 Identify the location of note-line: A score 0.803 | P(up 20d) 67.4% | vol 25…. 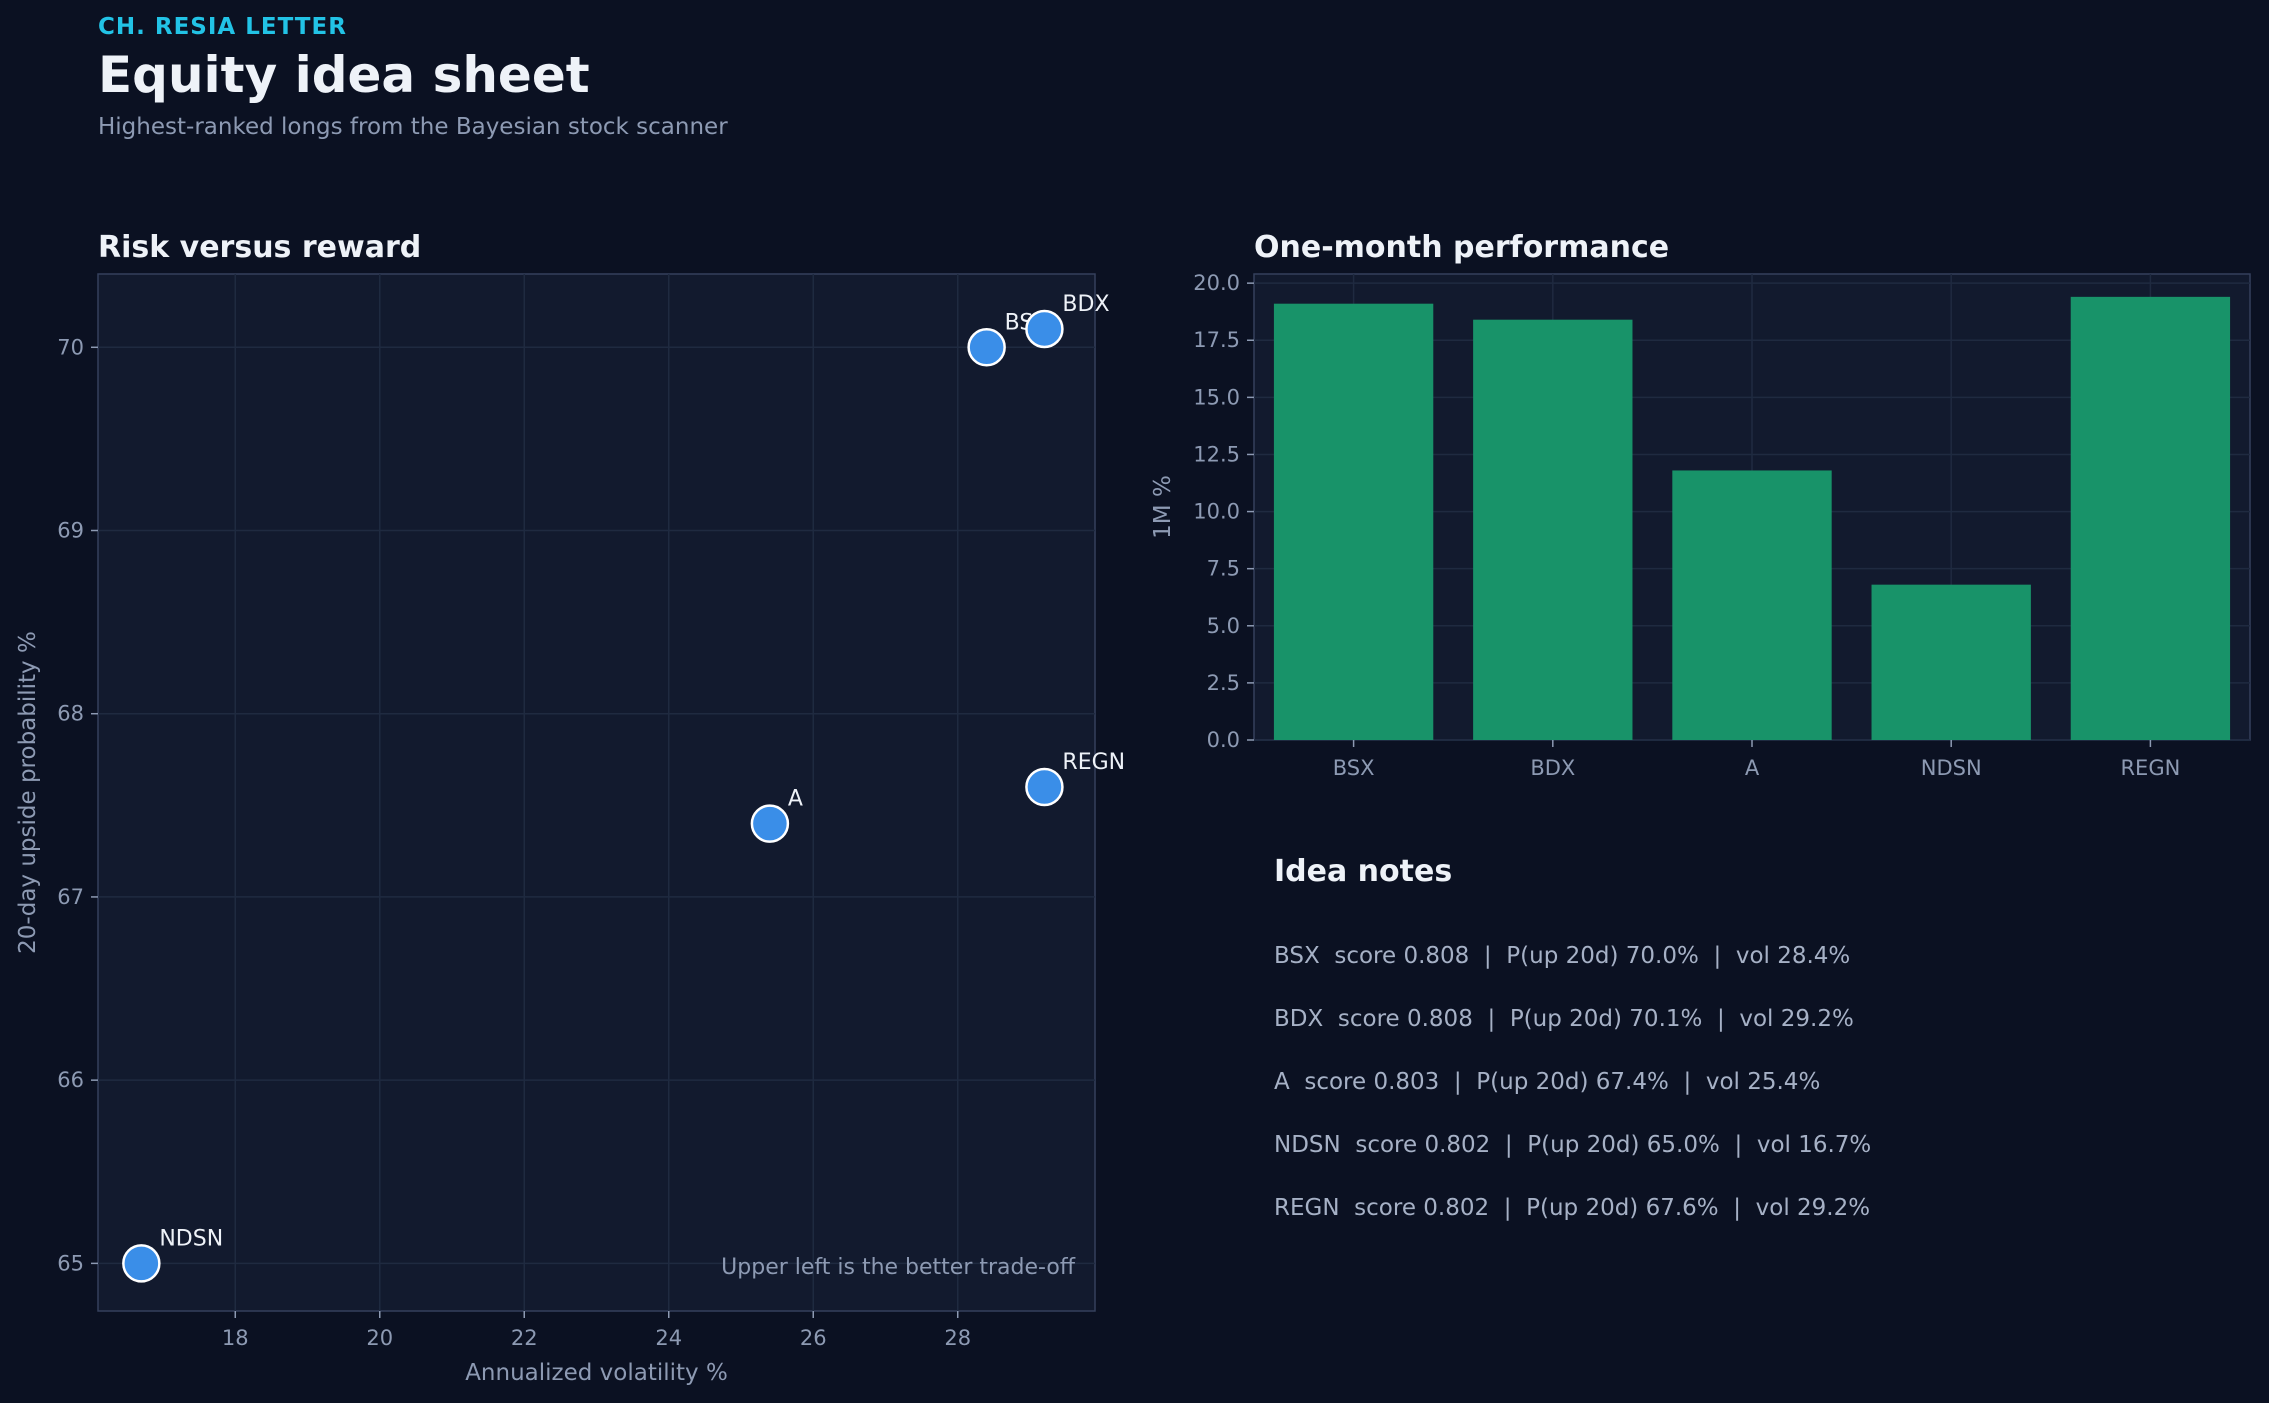
(1547, 1082).